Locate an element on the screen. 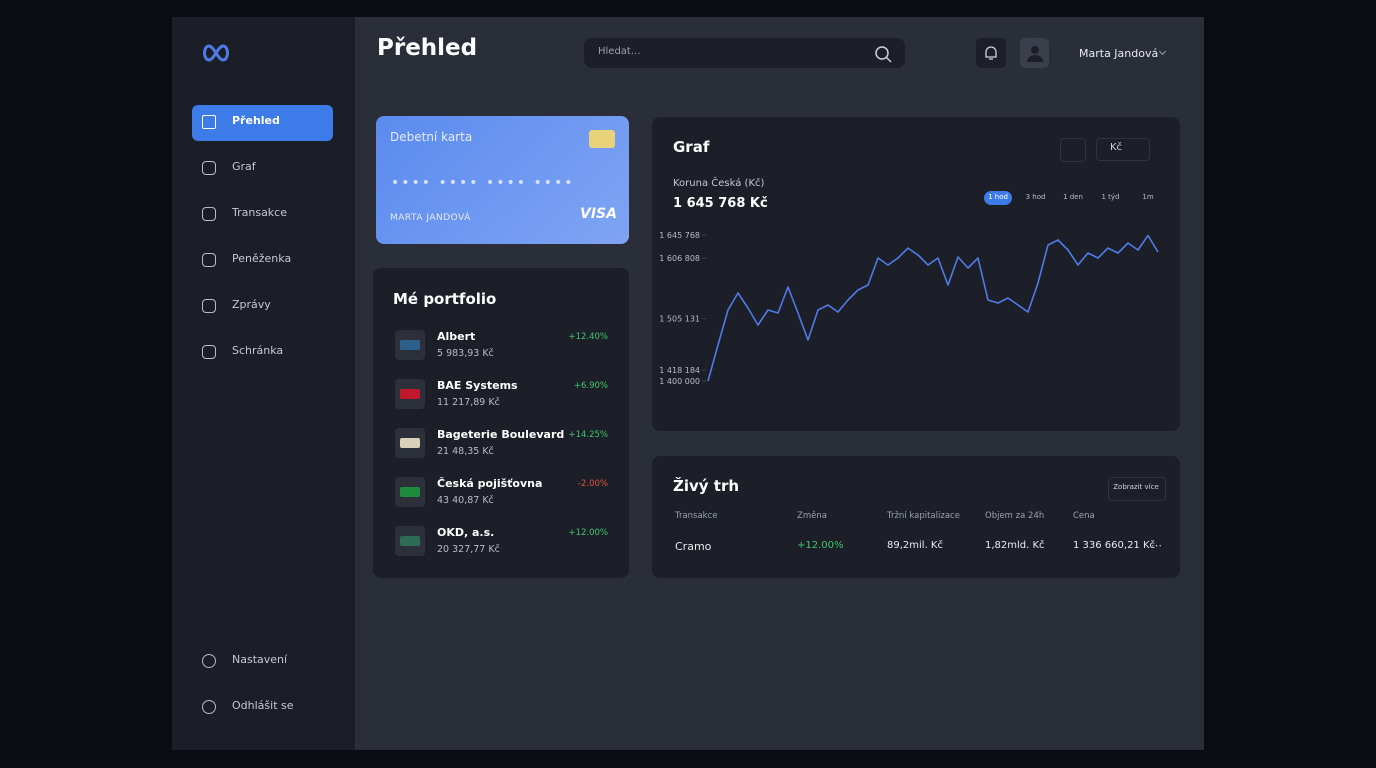  search-icon is located at coordinates (883, 54).